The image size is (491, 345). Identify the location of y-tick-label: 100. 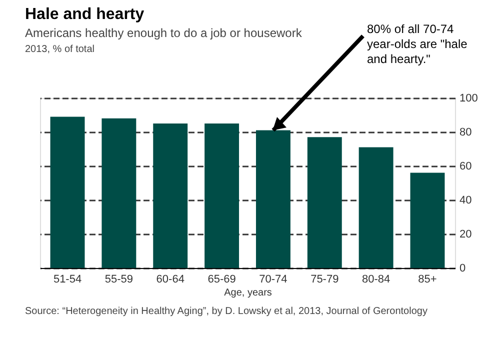
(469, 98).